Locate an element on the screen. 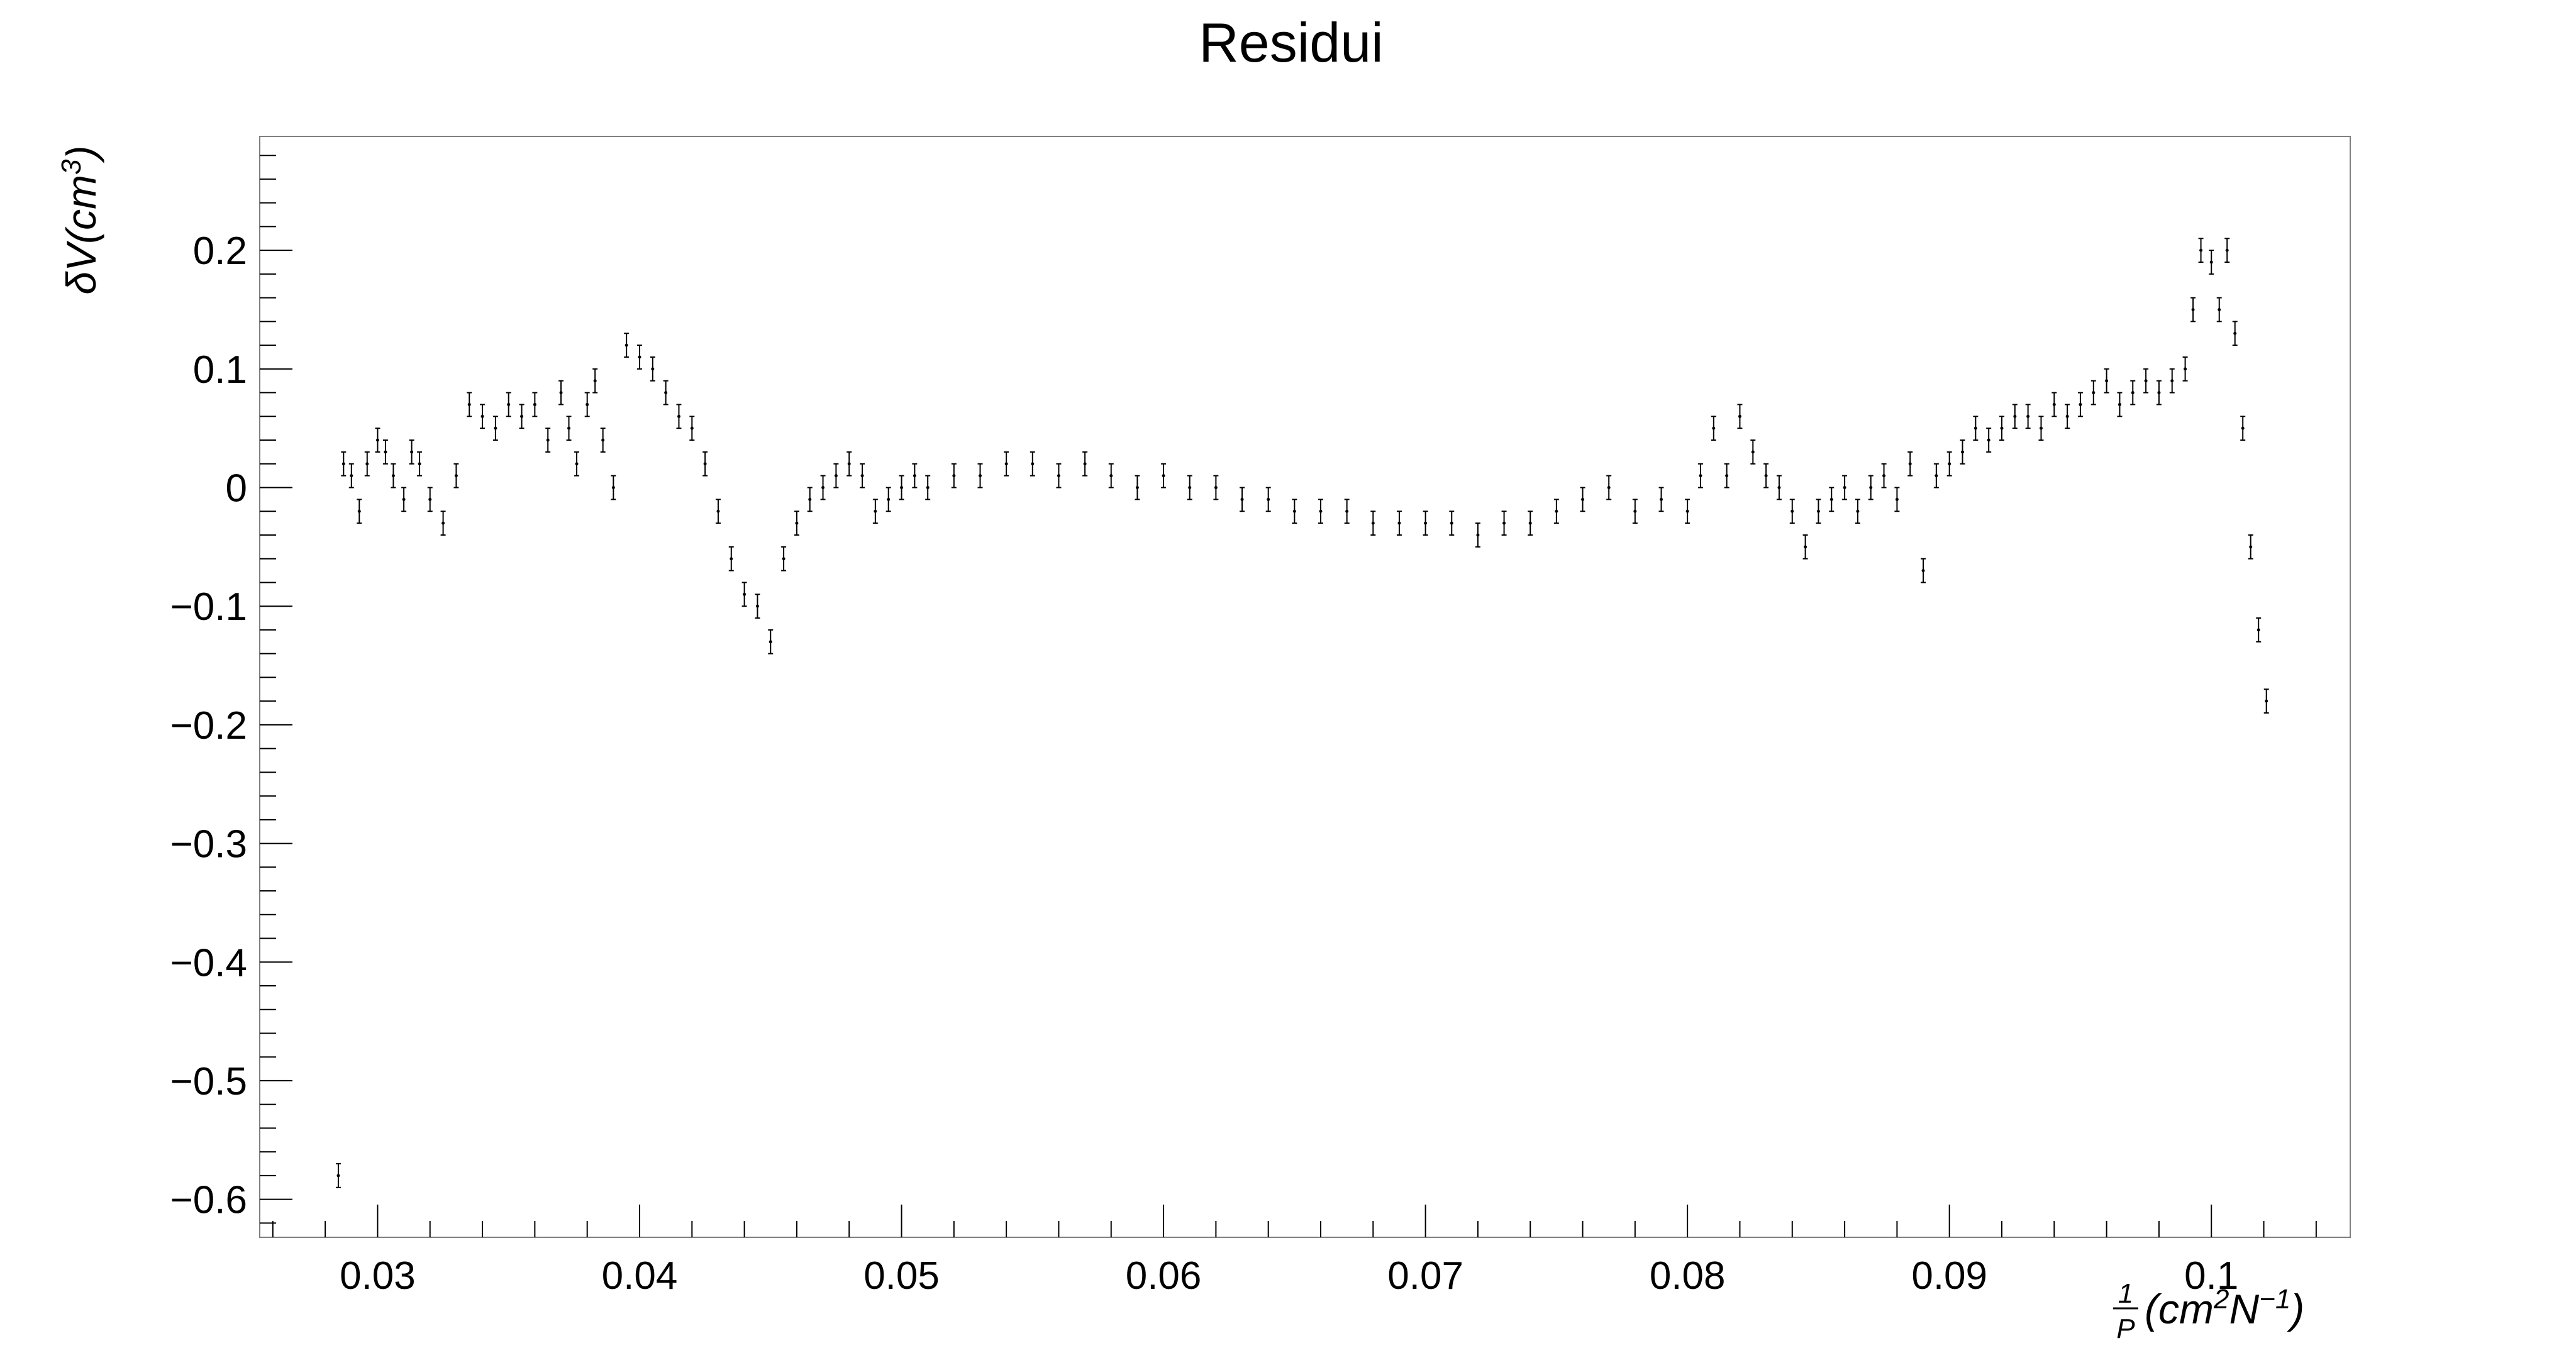 The width and height of the screenshot is (2576, 1358). x-tick-label: 0.08 is located at coordinates (1688, 1276).